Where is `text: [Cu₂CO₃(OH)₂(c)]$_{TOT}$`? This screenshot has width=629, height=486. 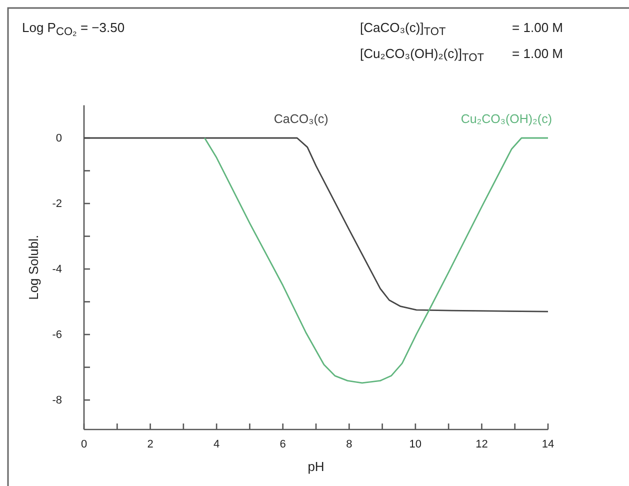 text: [Cu₂CO₃(OH)₂(c)]$_{TOT}$ is located at coordinates (422, 55).